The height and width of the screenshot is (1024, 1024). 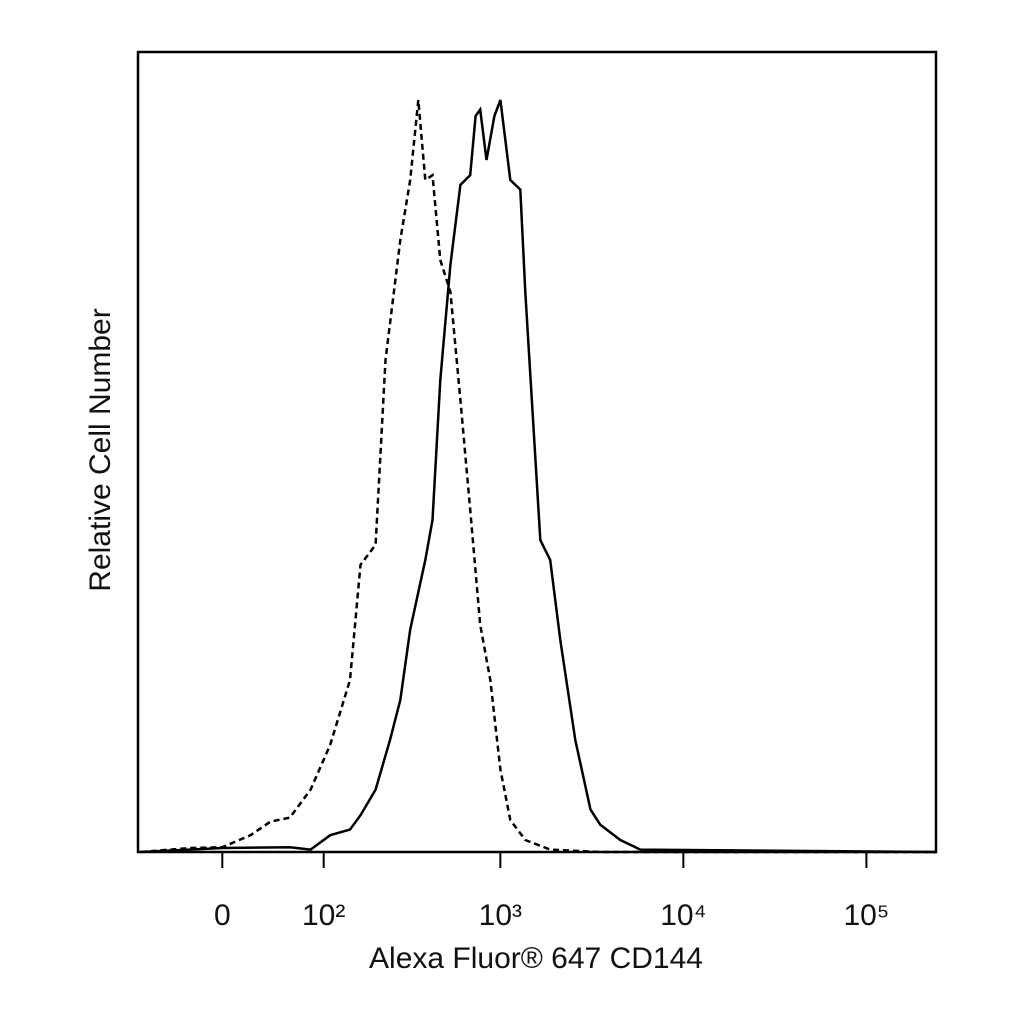 I want to click on x-tick-label: 0, so click(x=222, y=915).